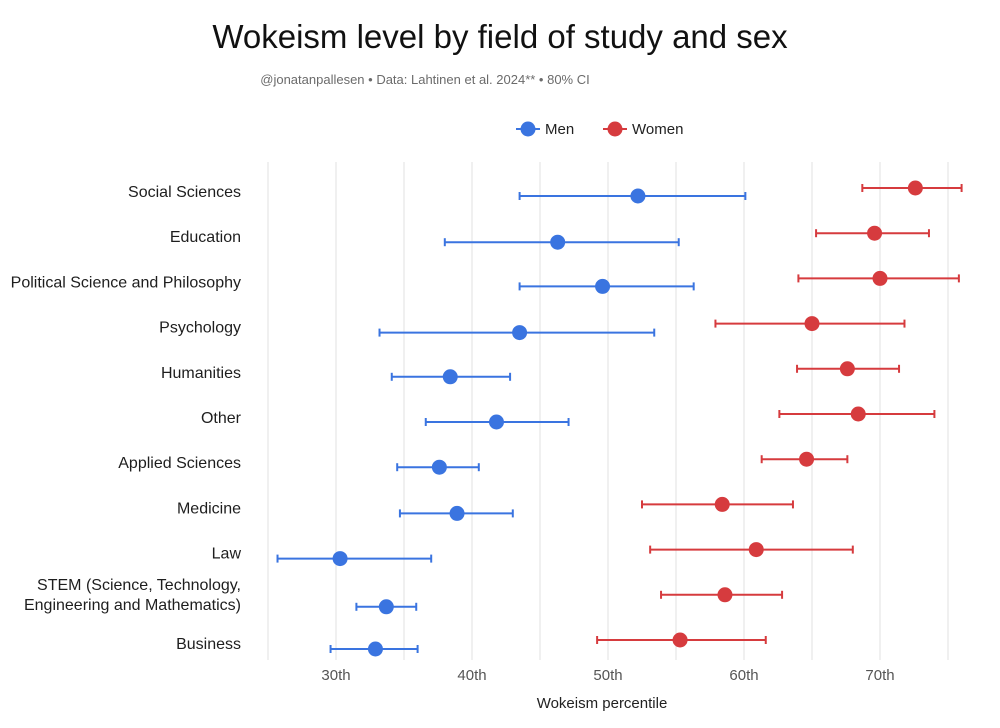 Image resolution: width=1000 pixels, height=728 pixels. I want to click on legend-label: Women, so click(657, 129).